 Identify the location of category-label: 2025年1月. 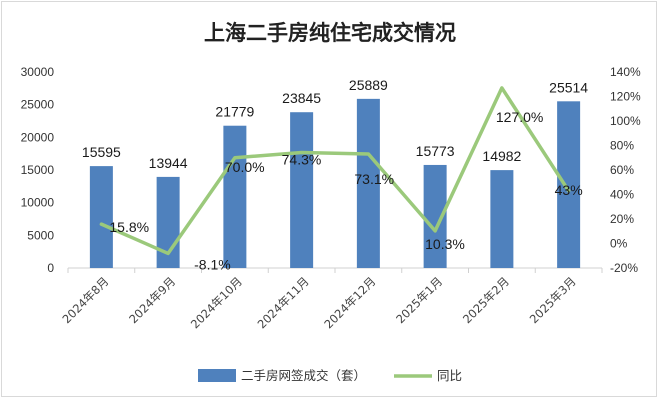
(419, 300).